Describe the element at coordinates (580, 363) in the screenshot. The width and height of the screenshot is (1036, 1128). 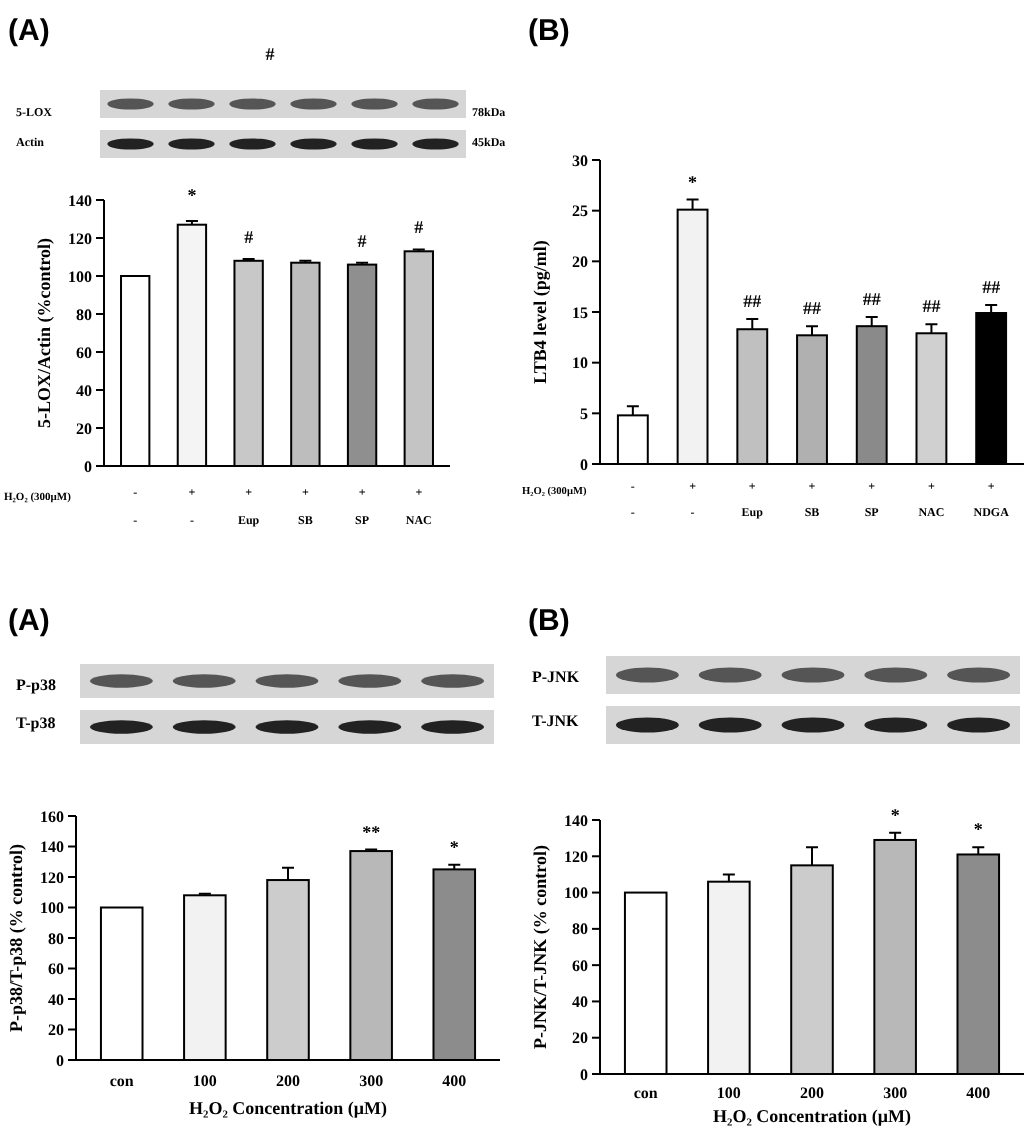
I see `y-tick-label: 10` at that location.